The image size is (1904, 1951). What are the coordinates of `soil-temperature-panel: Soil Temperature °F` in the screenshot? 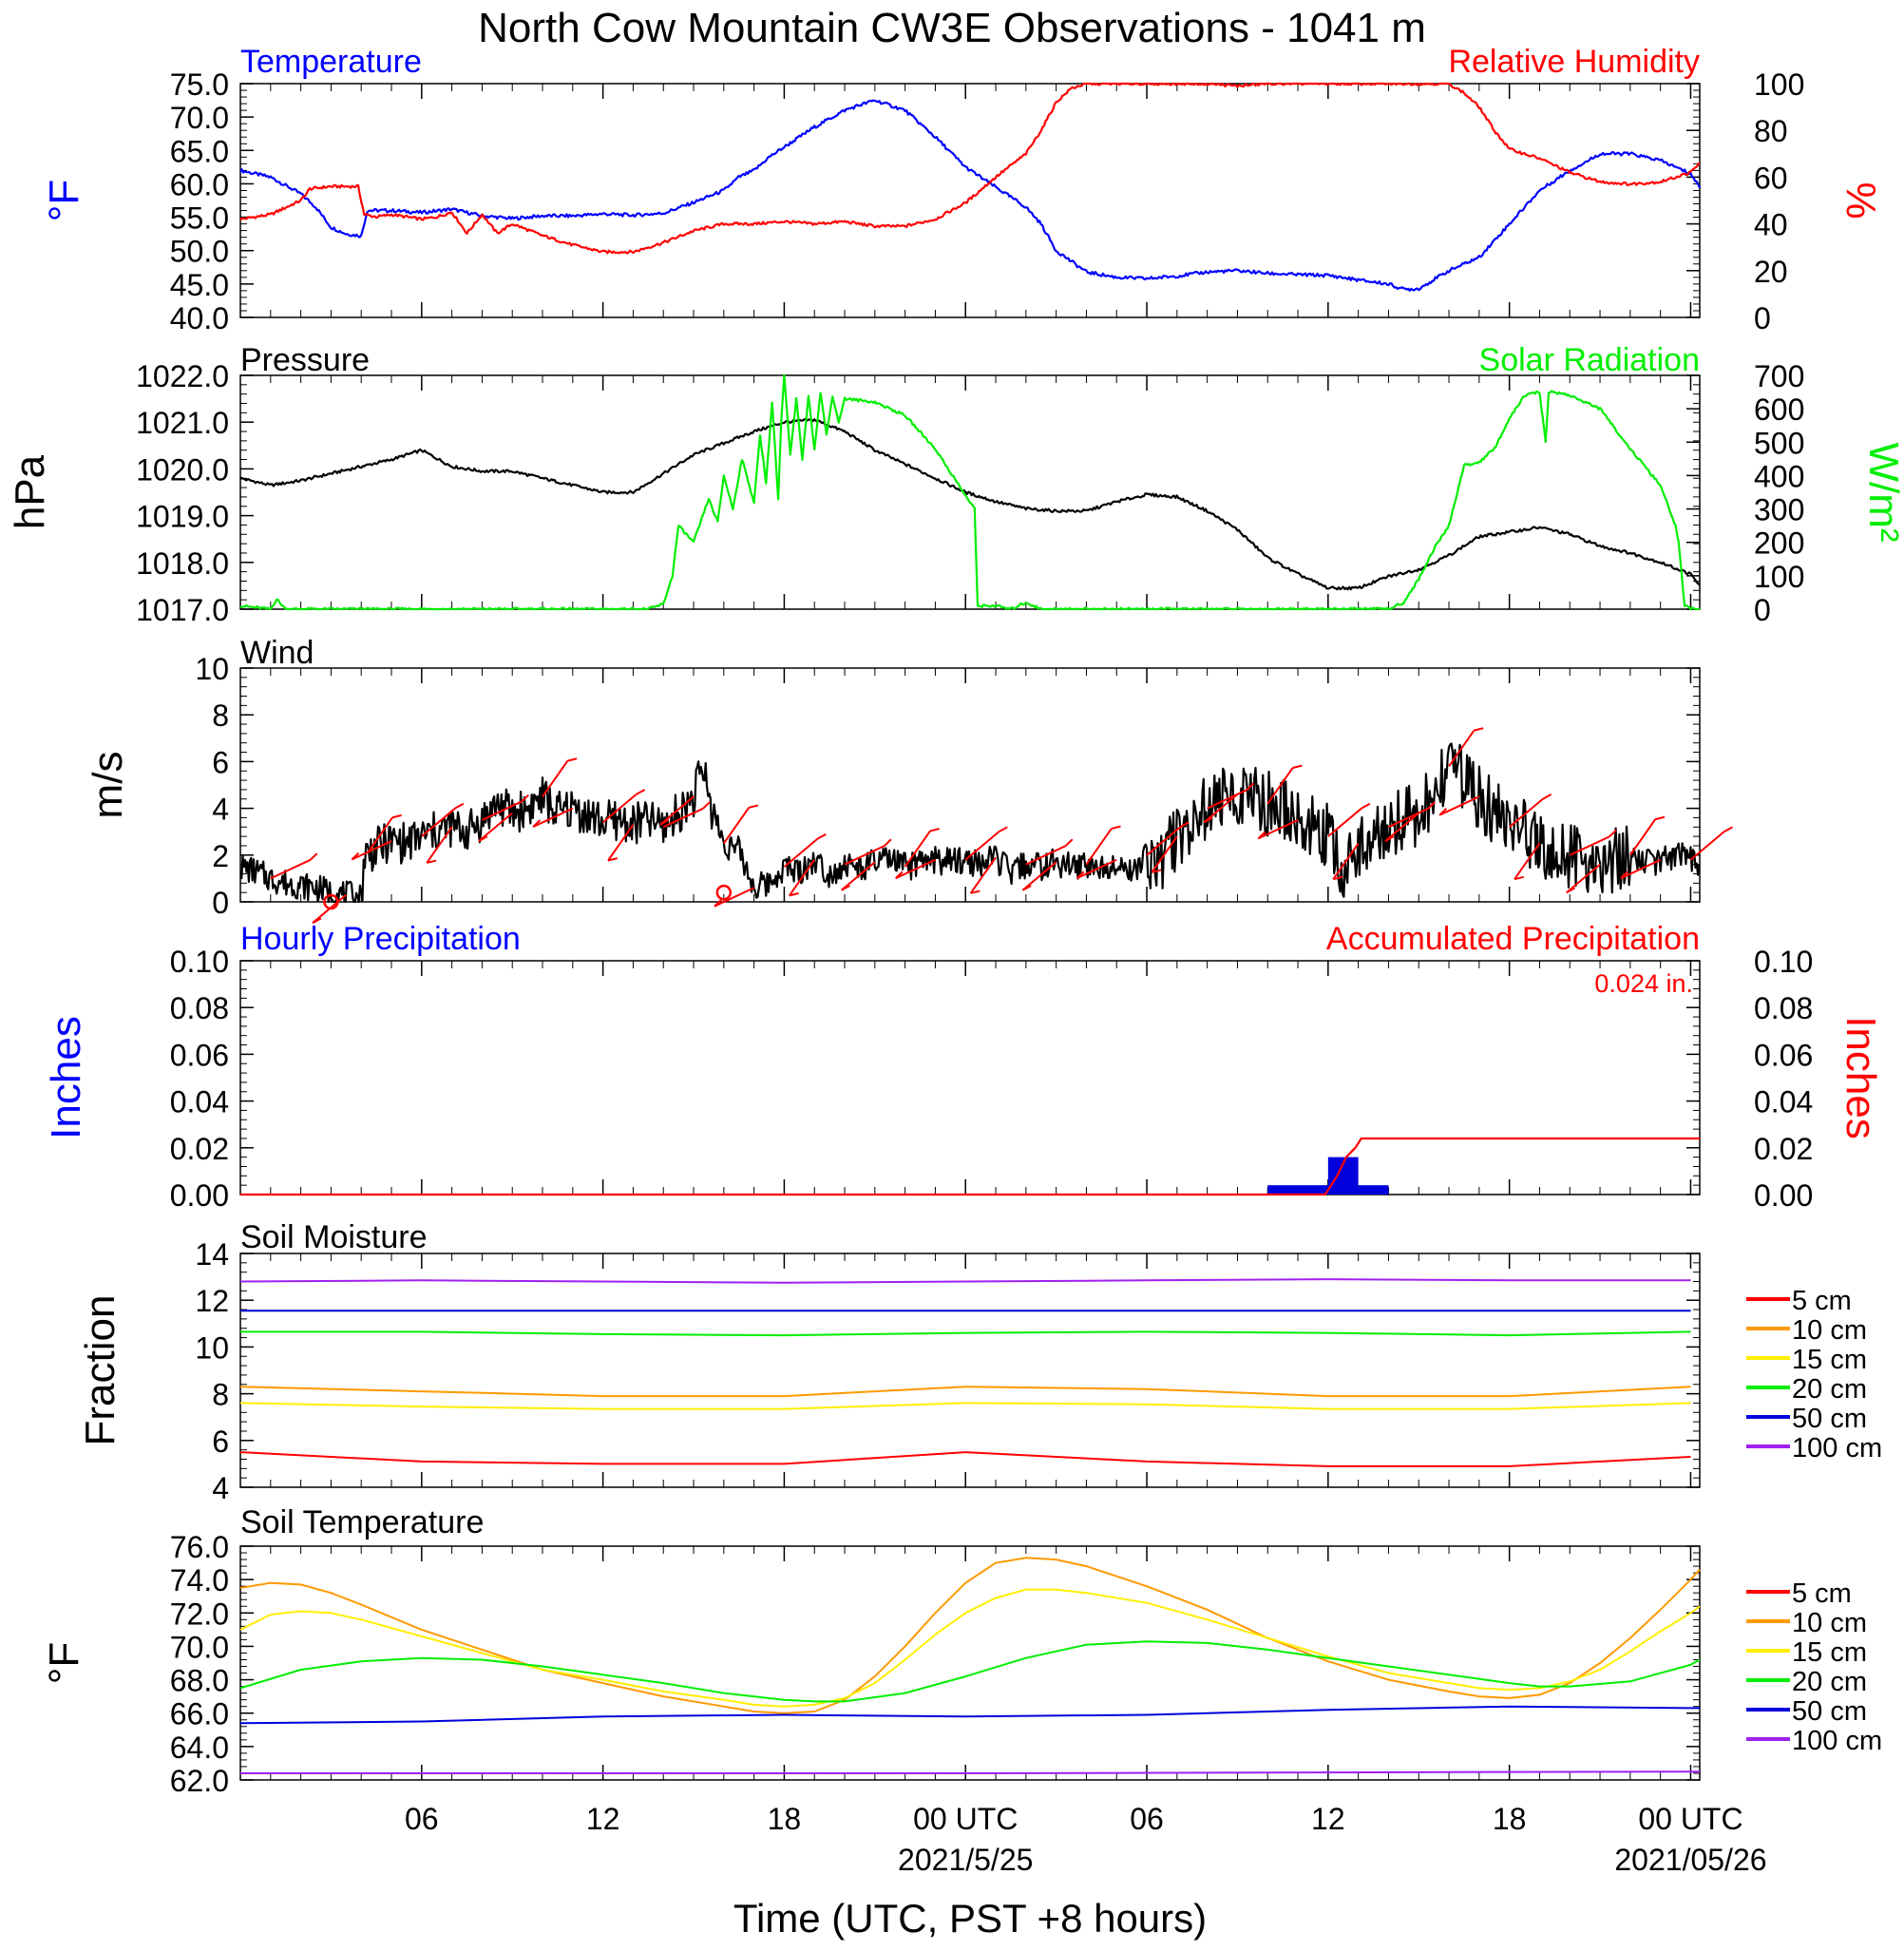 It's located at (871, 1642).